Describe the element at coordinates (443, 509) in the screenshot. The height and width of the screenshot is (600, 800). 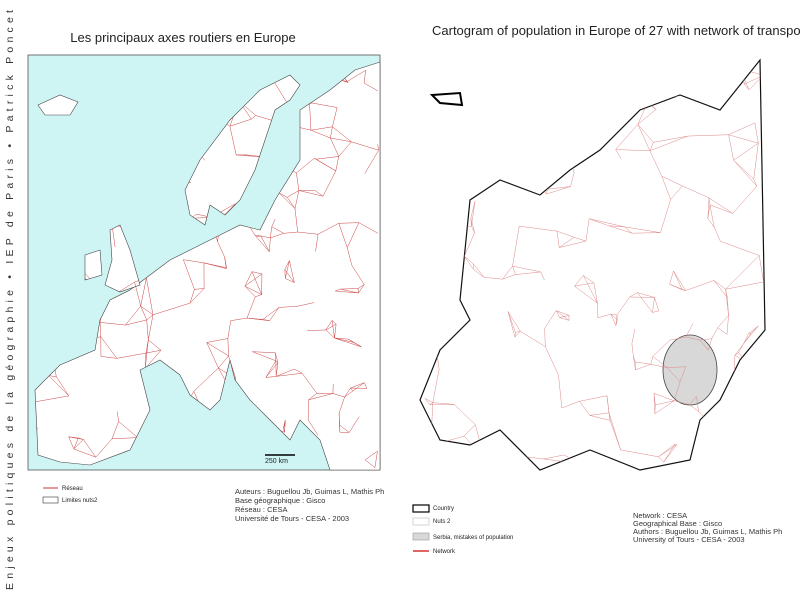
I see `legend-label: Country` at that location.